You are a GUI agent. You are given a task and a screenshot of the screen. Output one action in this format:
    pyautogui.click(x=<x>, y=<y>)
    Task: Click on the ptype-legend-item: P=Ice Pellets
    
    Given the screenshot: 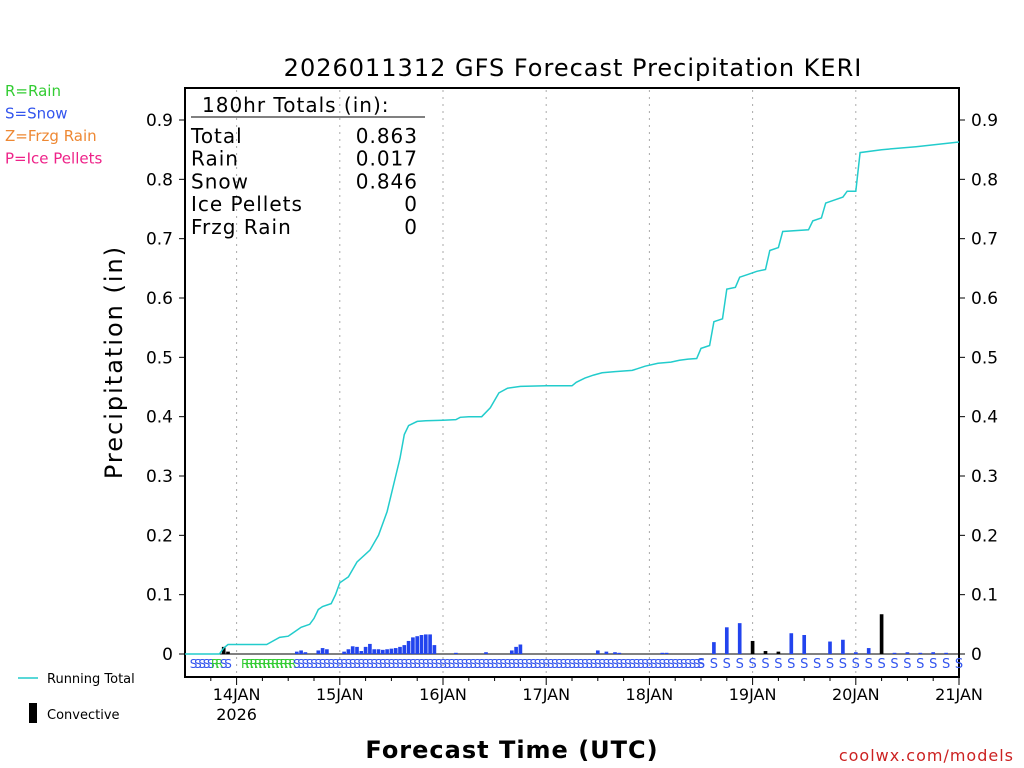 What is the action you would take?
    pyautogui.click(x=53, y=159)
    